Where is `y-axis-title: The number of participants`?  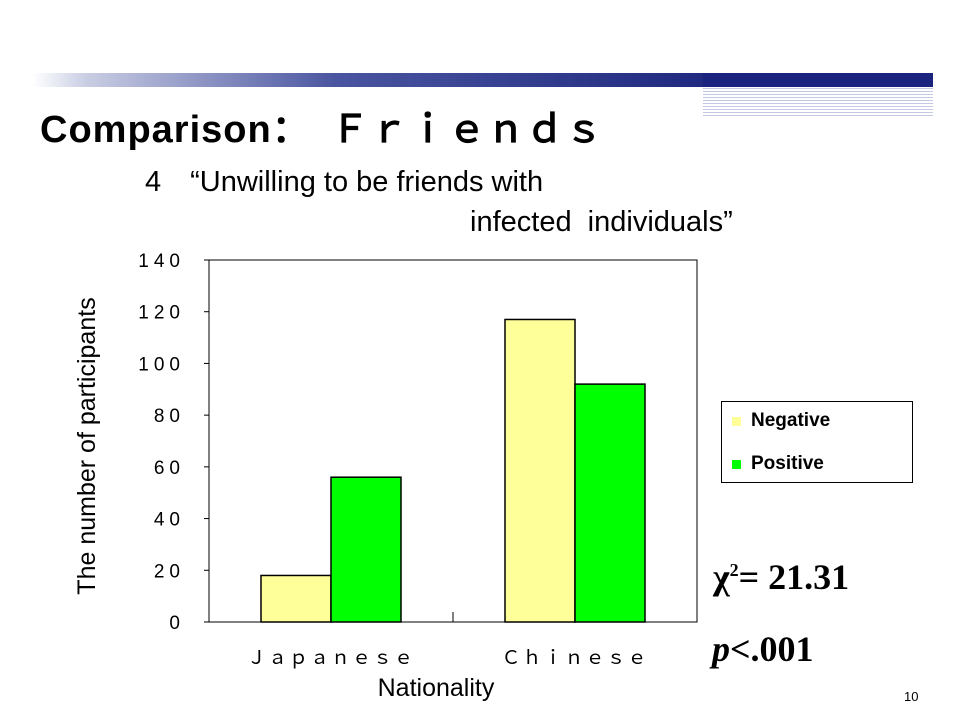
y-axis-title: The number of participants is located at coordinates (87, 445).